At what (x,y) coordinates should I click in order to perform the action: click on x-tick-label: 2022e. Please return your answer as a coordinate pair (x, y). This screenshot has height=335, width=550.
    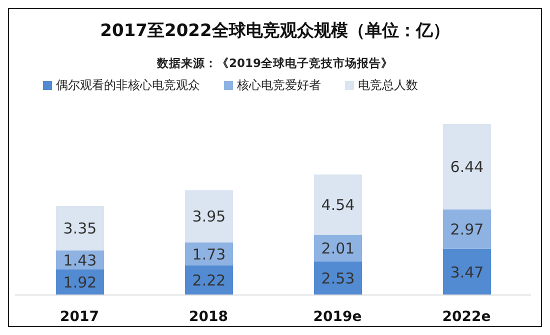
    Looking at the image, I should click on (466, 316).